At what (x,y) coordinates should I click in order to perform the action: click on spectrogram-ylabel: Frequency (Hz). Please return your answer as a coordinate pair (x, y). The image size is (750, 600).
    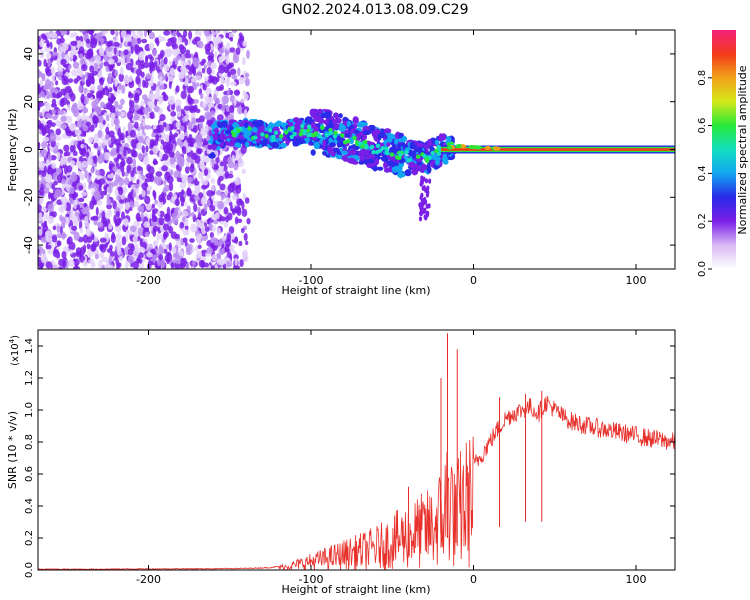
    Looking at the image, I should click on (12, 150).